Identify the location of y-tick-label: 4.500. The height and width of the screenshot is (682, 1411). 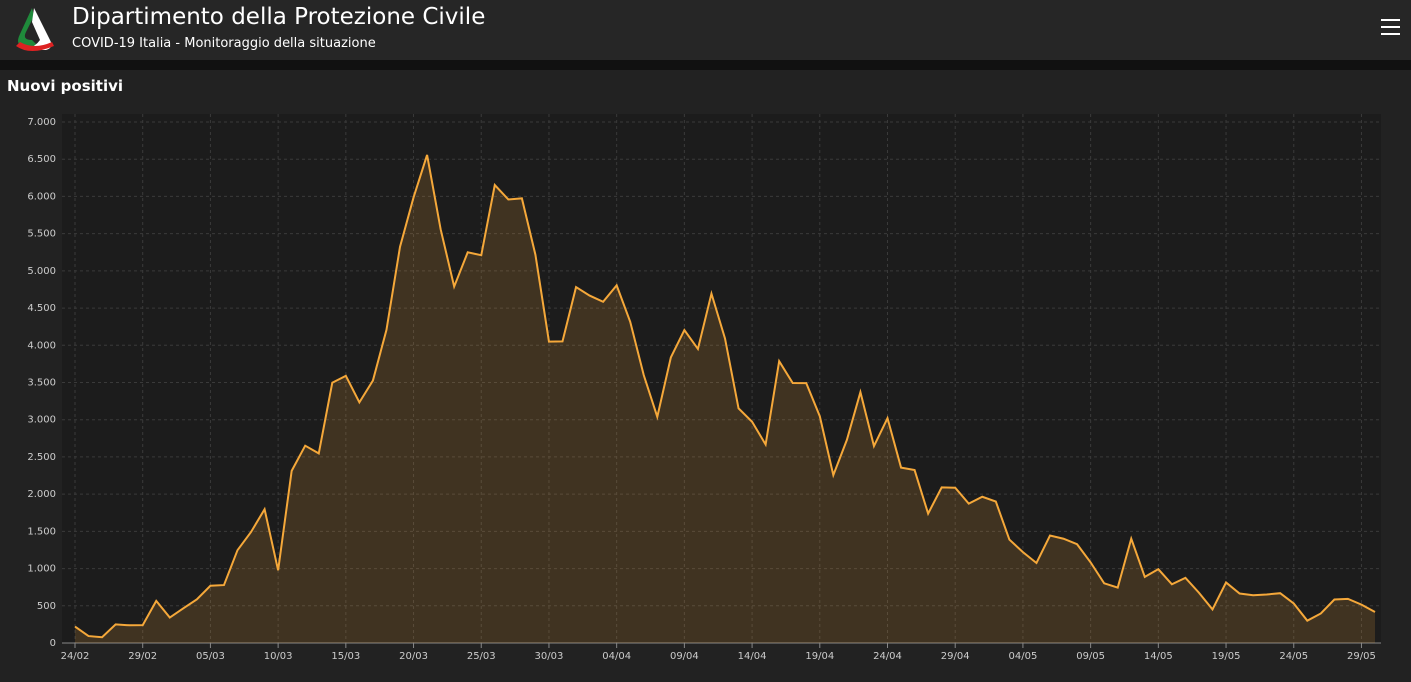
(41, 308).